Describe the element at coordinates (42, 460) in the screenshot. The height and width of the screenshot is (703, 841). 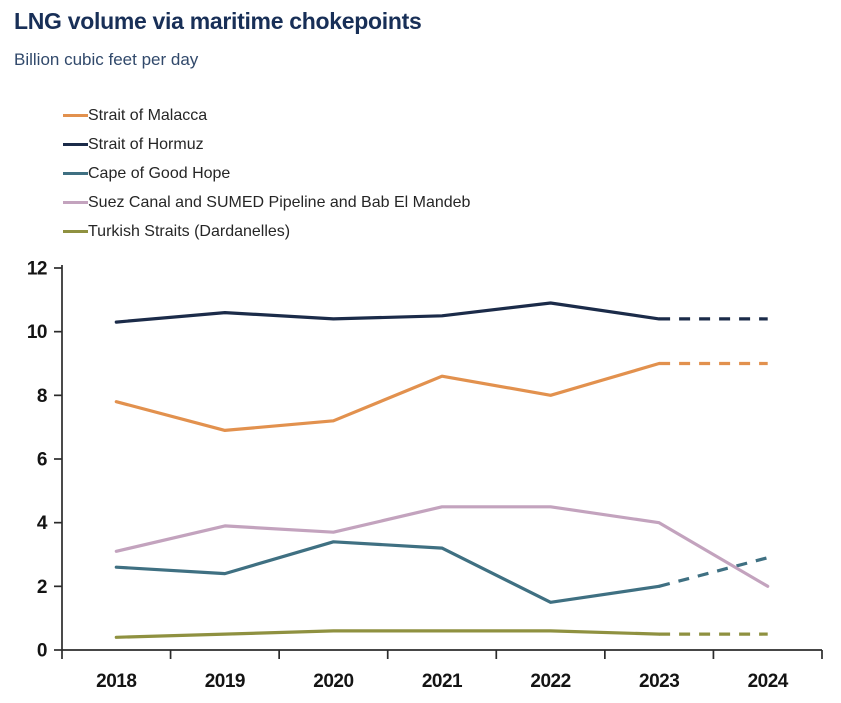
I see `y-axis-tick-label: 6` at that location.